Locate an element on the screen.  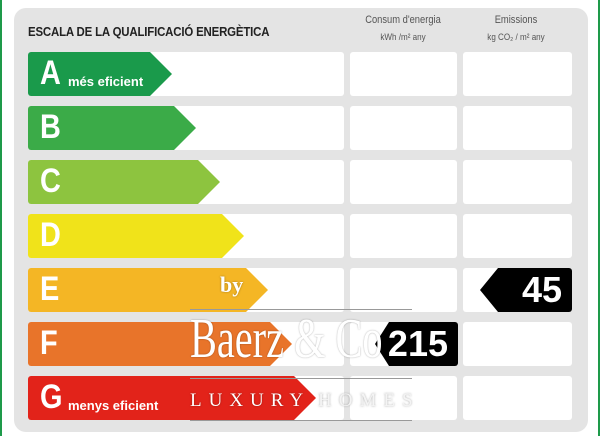
rating-letter: D is located at coordinates (50, 235).